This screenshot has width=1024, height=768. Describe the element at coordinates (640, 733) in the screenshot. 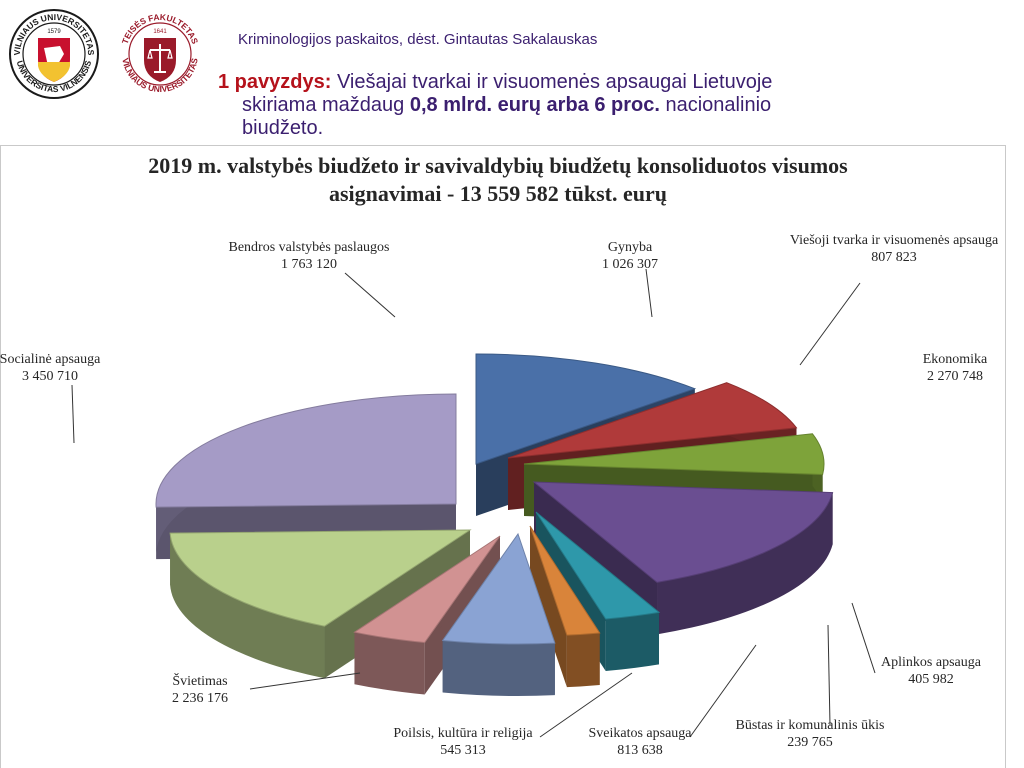

I see `slice-name-label: Sveikatos apsauga` at that location.